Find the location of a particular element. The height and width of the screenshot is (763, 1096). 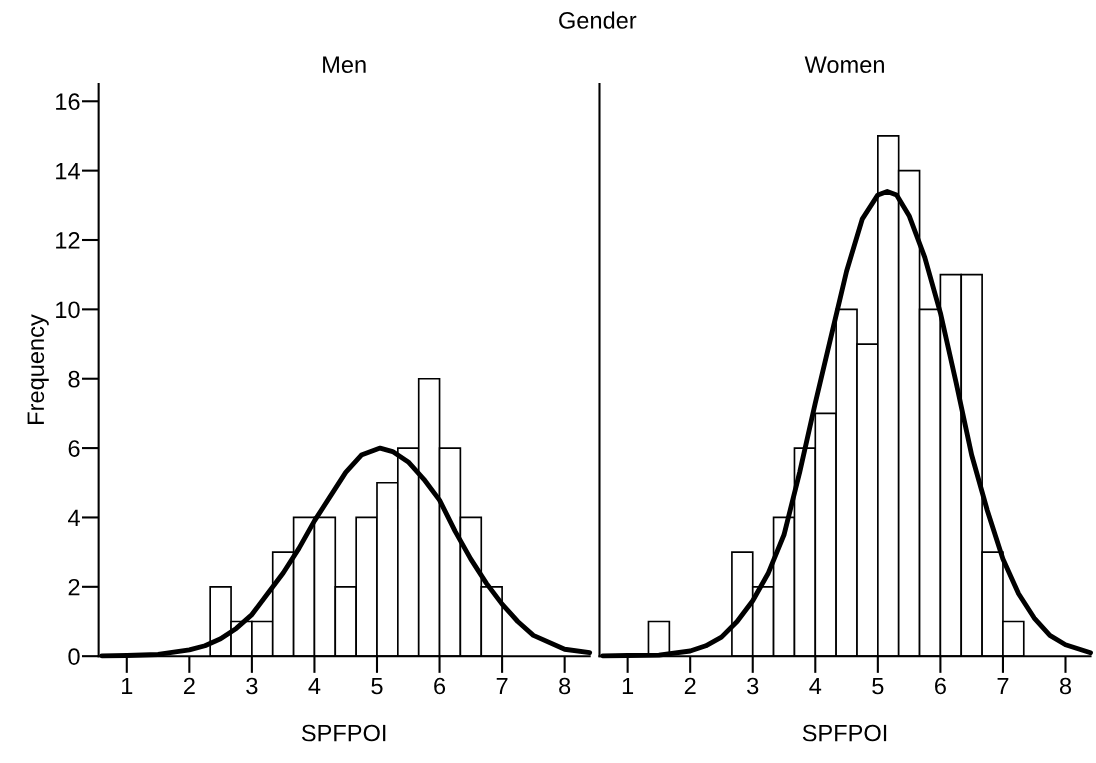

y-tick-label: 10 is located at coordinates (68, 310).